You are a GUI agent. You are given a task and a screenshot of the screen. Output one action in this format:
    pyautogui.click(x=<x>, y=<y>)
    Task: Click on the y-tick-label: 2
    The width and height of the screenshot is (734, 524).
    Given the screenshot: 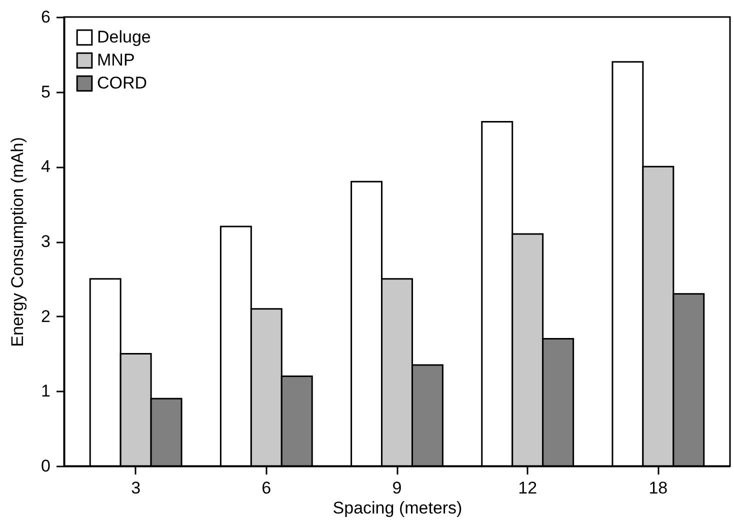 What is the action you would take?
    pyautogui.click(x=45, y=316)
    